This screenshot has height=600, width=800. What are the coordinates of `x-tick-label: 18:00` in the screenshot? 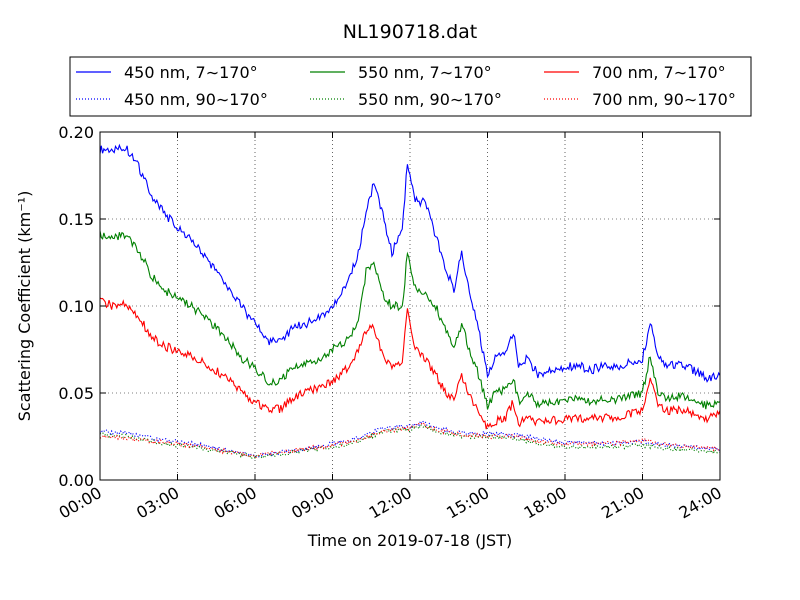 It's located at (545, 503).